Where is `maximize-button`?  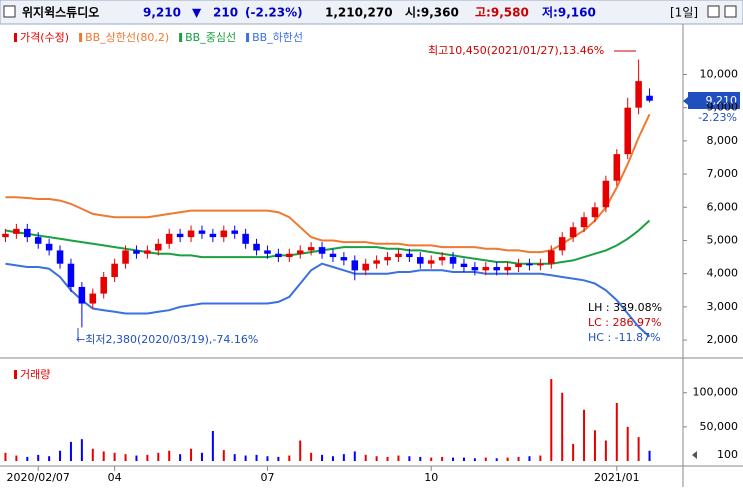 maximize-button is located at coordinates (713, 11).